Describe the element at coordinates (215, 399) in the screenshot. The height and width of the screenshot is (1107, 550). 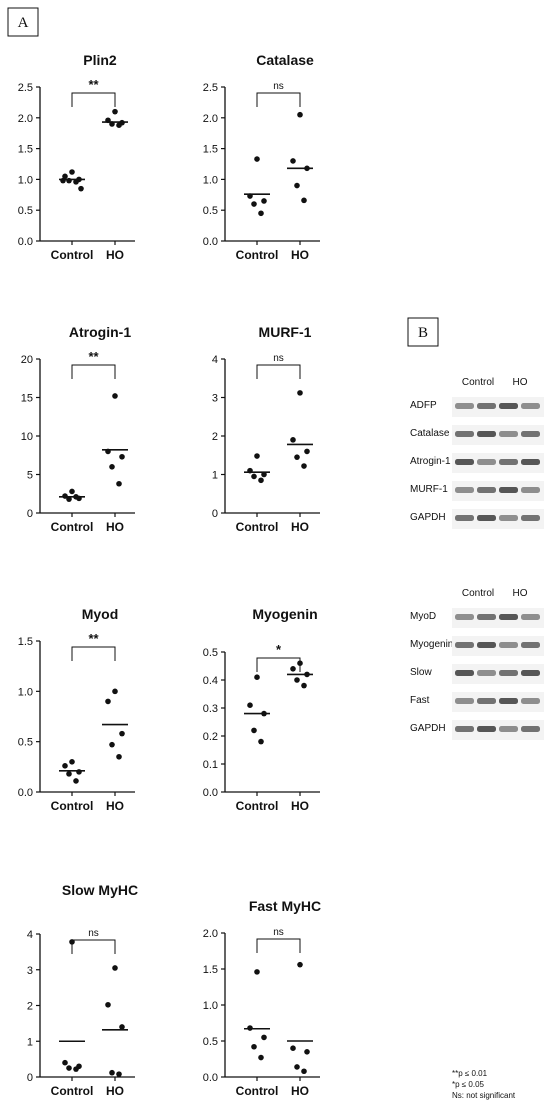
I see `y-tick-label: 3` at that location.